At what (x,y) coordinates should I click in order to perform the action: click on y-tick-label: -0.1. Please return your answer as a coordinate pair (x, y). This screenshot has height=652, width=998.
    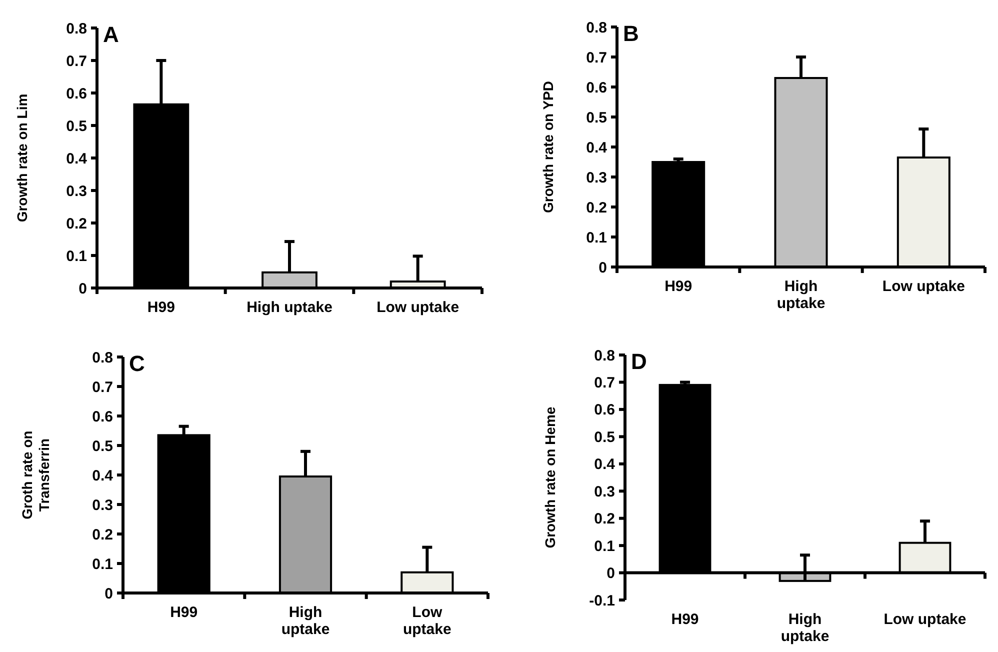
    Looking at the image, I should click on (602, 601).